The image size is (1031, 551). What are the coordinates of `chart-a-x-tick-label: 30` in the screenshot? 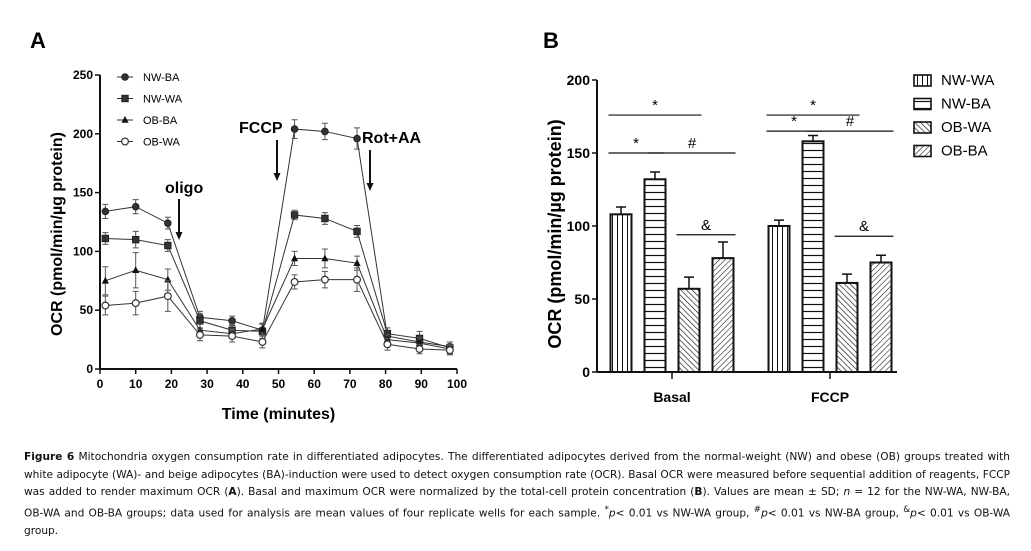 It's located at (207, 384).